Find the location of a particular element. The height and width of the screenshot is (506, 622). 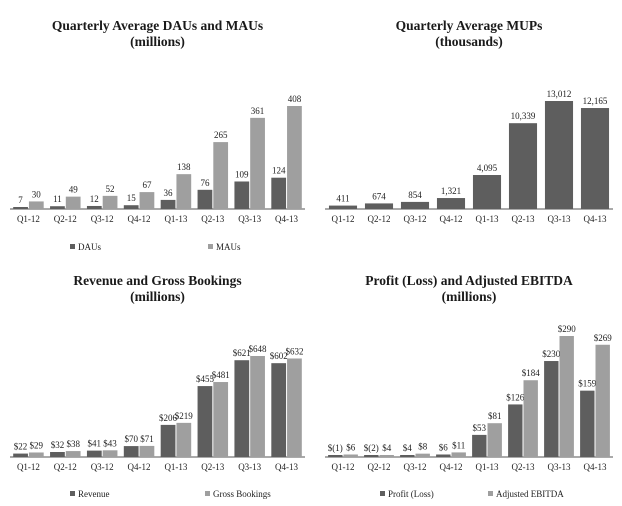

data-label: $602 is located at coordinates (279, 356).